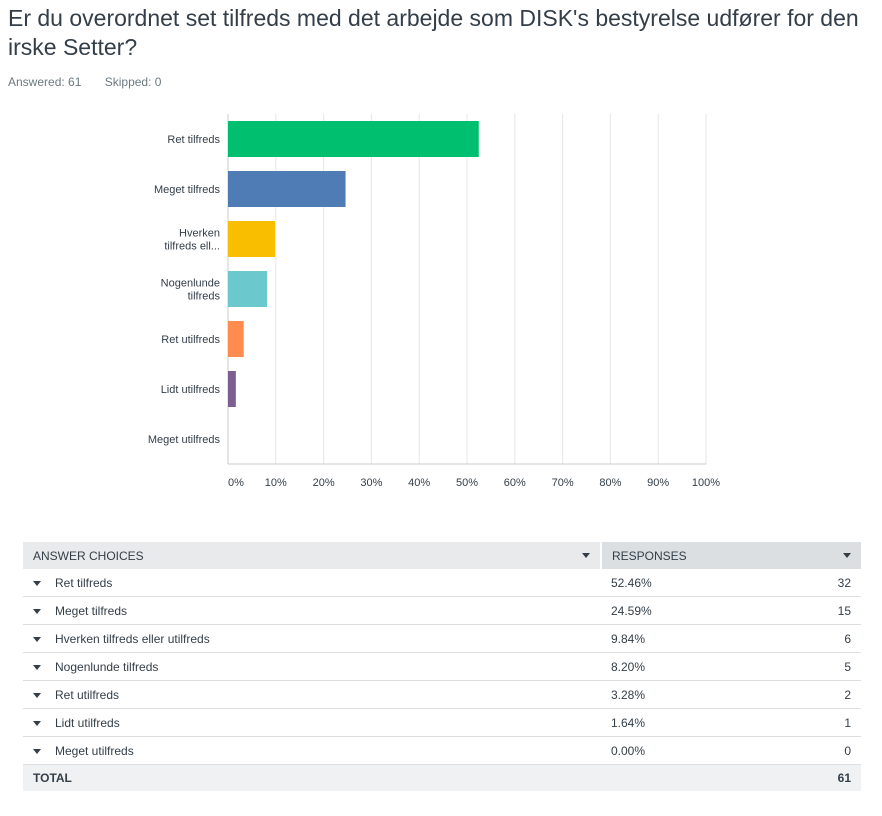  I want to click on choice-count: 0, so click(831, 750).